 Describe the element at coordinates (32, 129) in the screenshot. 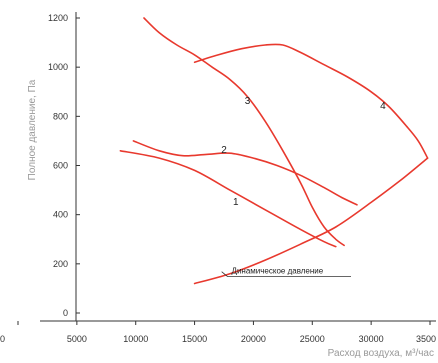

I see `y-axis-label: Полное давление, Па` at that location.